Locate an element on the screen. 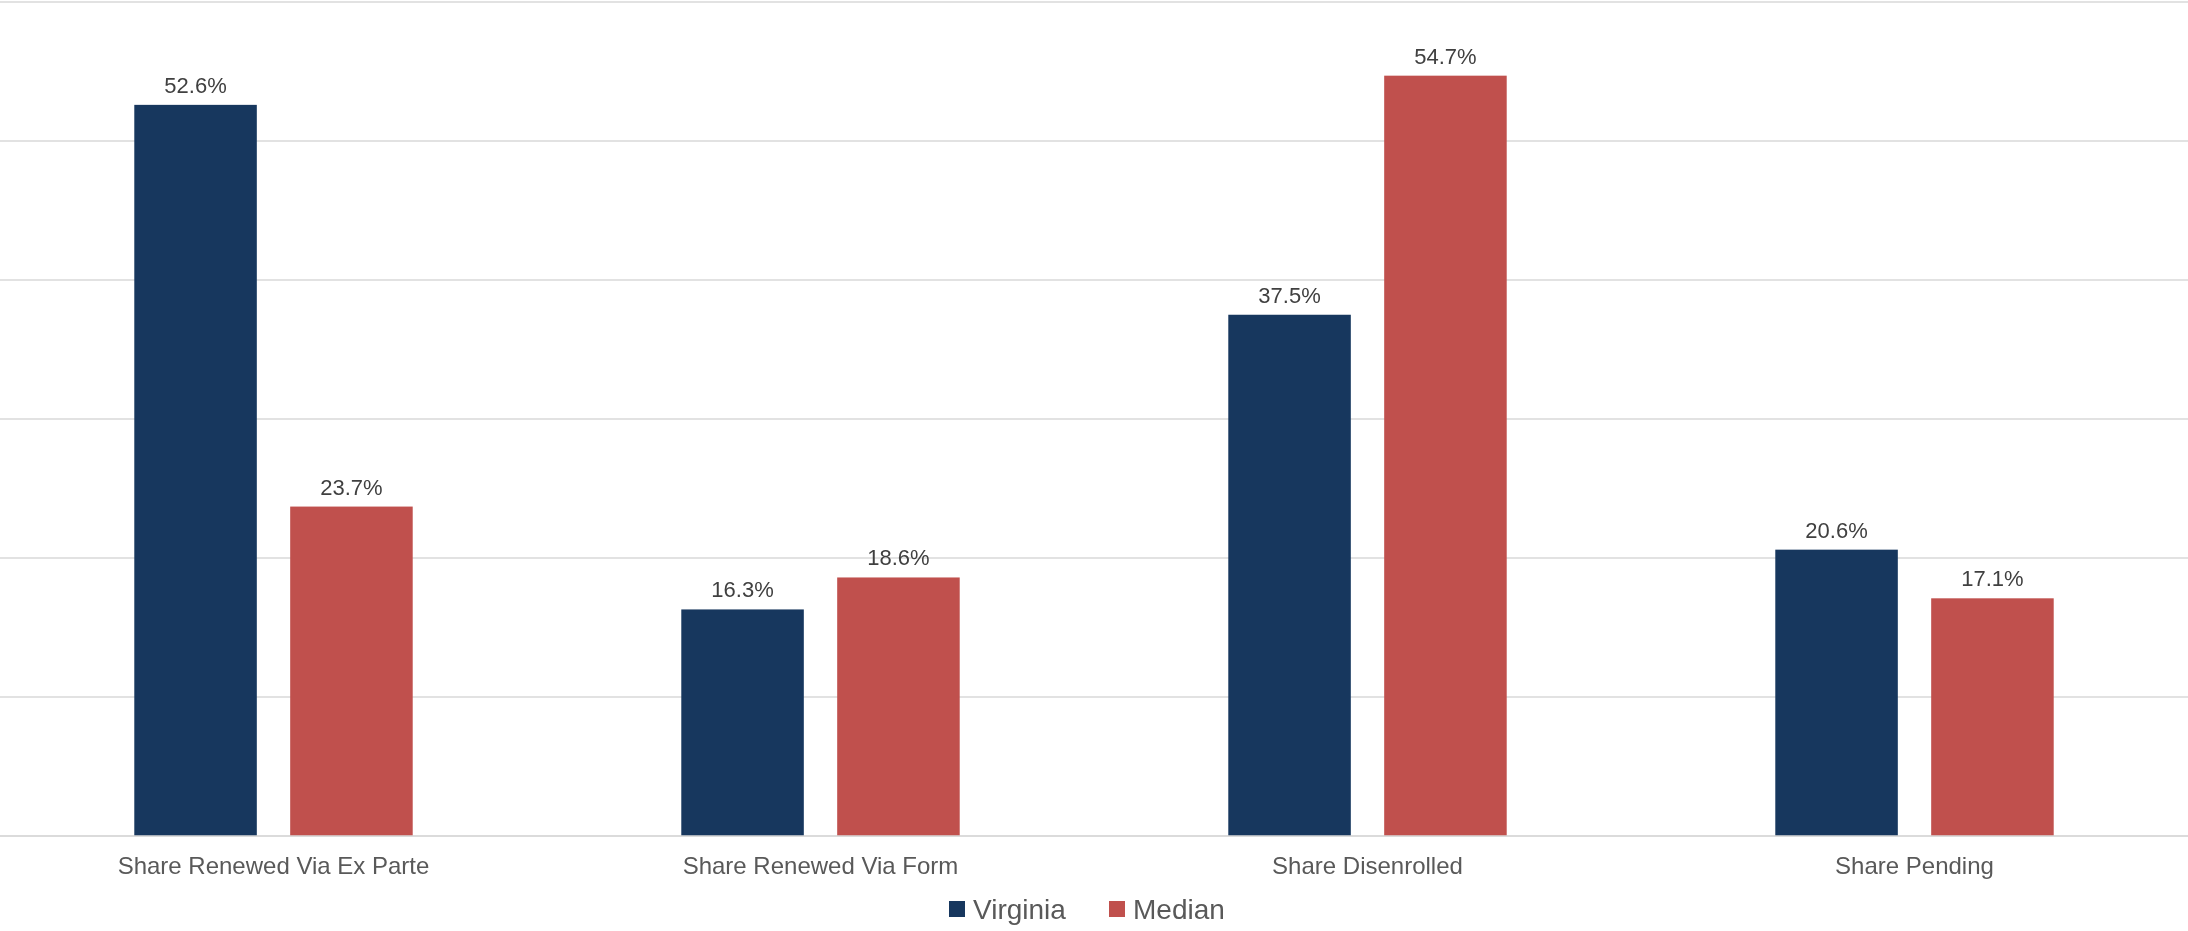  data-label: 37.5% is located at coordinates (1289, 295).